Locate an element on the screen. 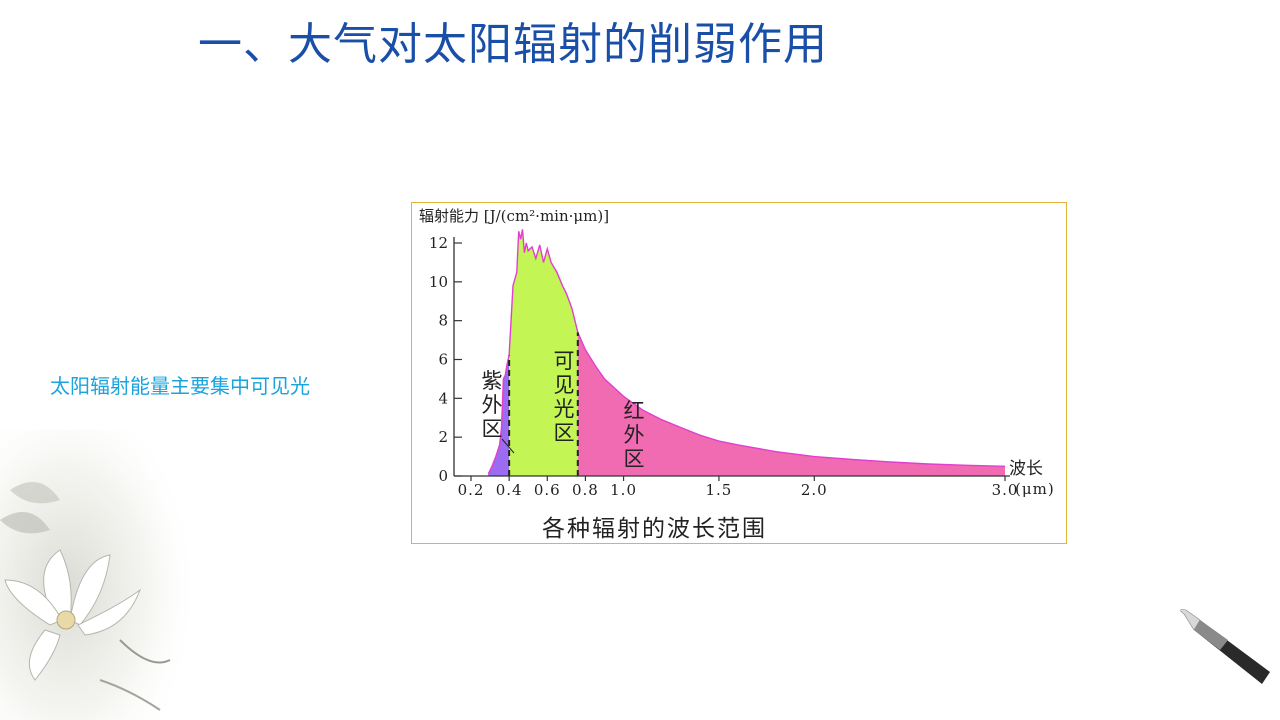  y-tick-label: 8 is located at coordinates (443, 321).